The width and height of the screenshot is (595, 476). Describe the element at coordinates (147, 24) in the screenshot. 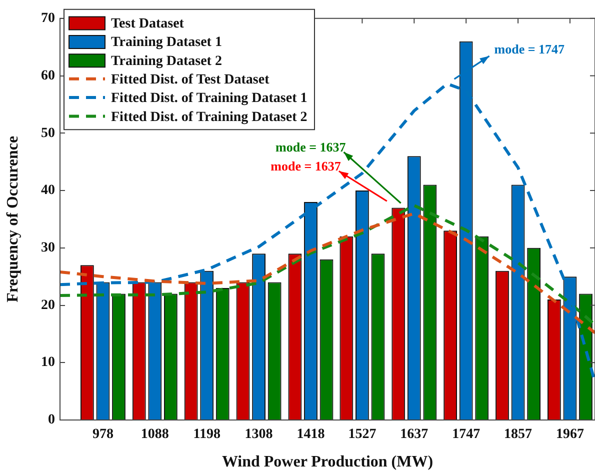

I see `legend-label: Test Dataset` at that location.